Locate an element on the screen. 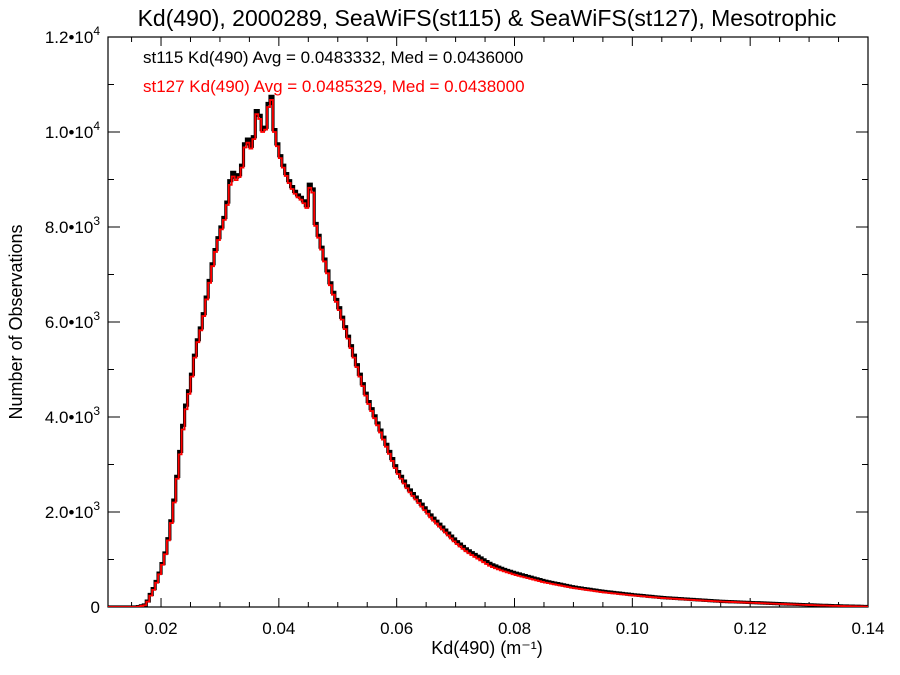  x-tick-label: 0.10 is located at coordinates (632, 628).